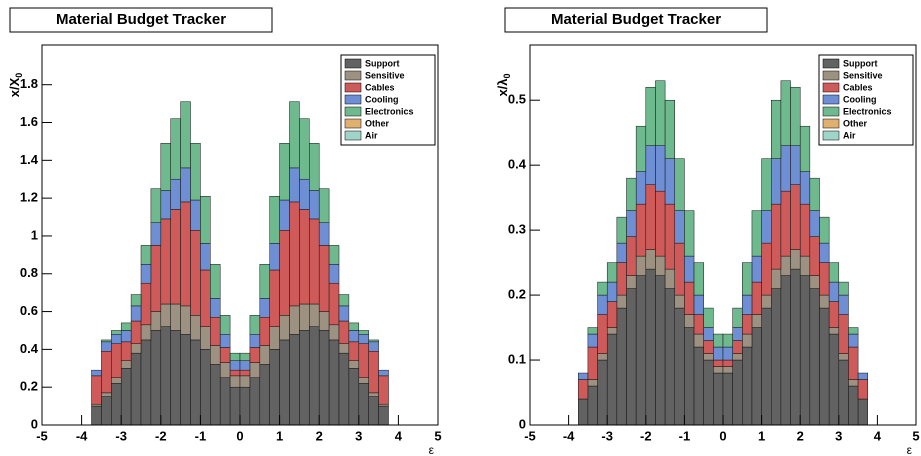  What do you see at coordinates (141, 20) in the screenshot?
I see `title-box` at bounding box center [141, 20].